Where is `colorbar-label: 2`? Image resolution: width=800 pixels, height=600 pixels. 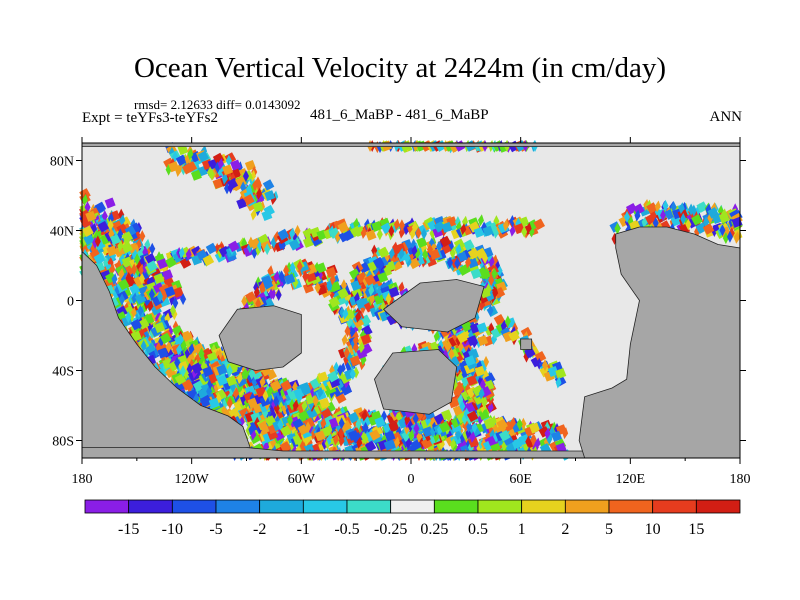
colorbar-label: 2 is located at coordinates (565, 529).